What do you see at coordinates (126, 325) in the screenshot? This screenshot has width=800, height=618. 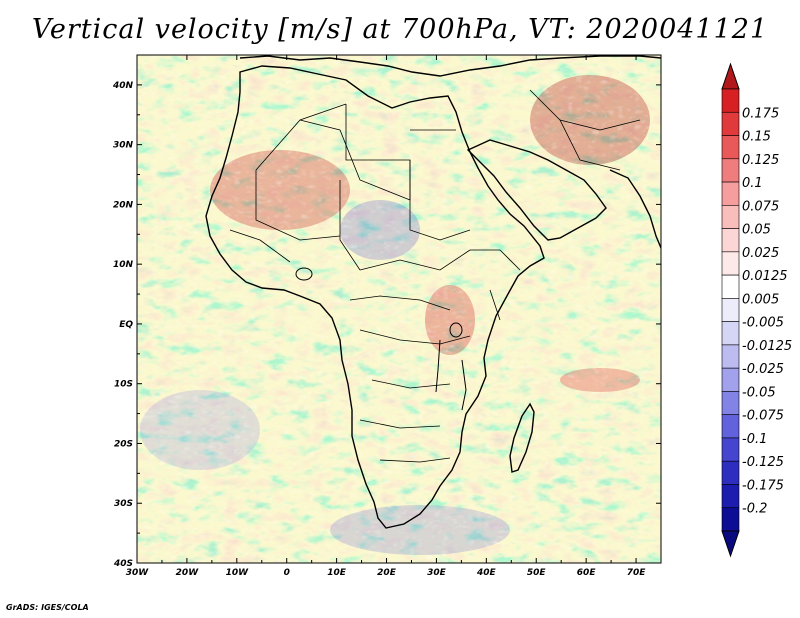 I see `lat-label: EQ` at bounding box center [126, 325].